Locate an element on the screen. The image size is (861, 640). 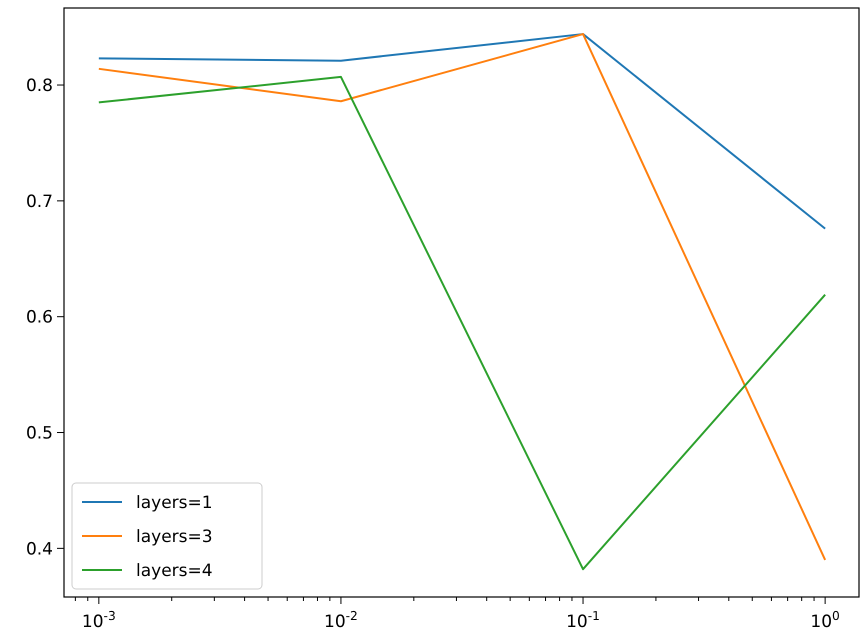
y-tick-label: 0.5 is located at coordinates (39, 434).